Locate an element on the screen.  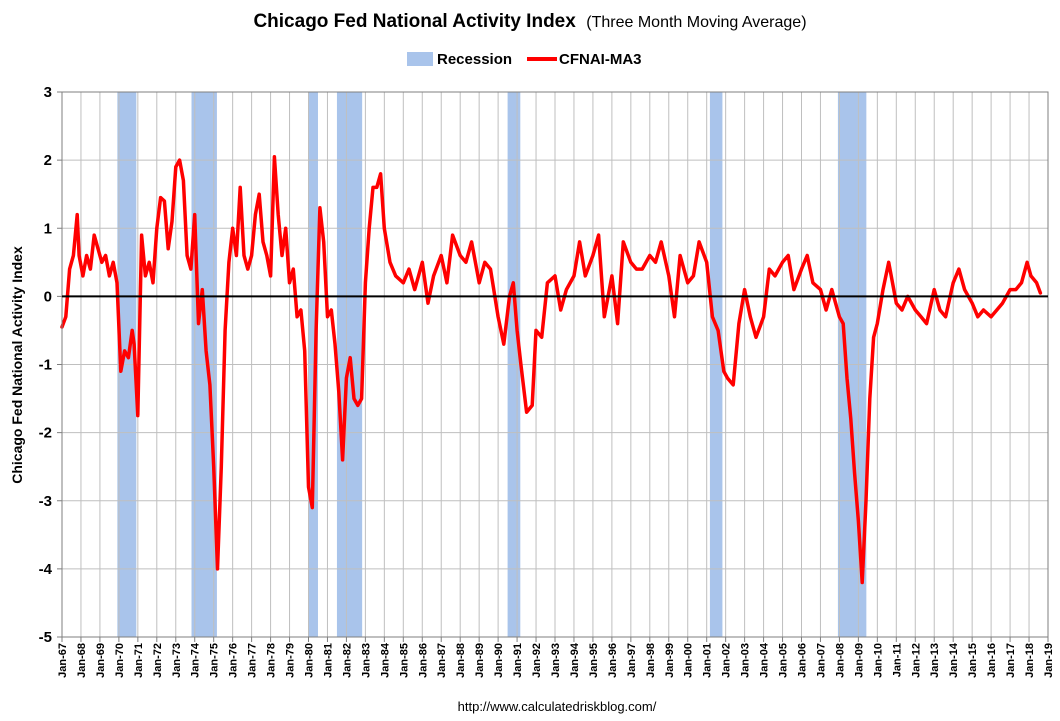
x-tick-label: Jan-00 is located at coordinates (689, 660).